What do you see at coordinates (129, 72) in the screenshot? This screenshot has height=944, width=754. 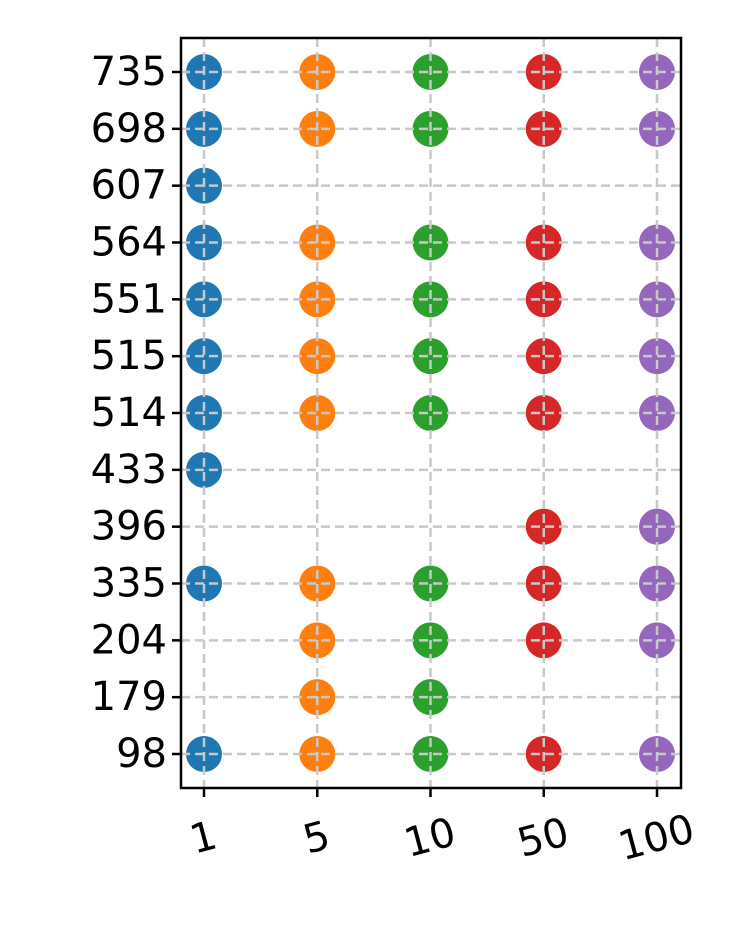 I see `y-tick-label: 735` at bounding box center [129, 72].